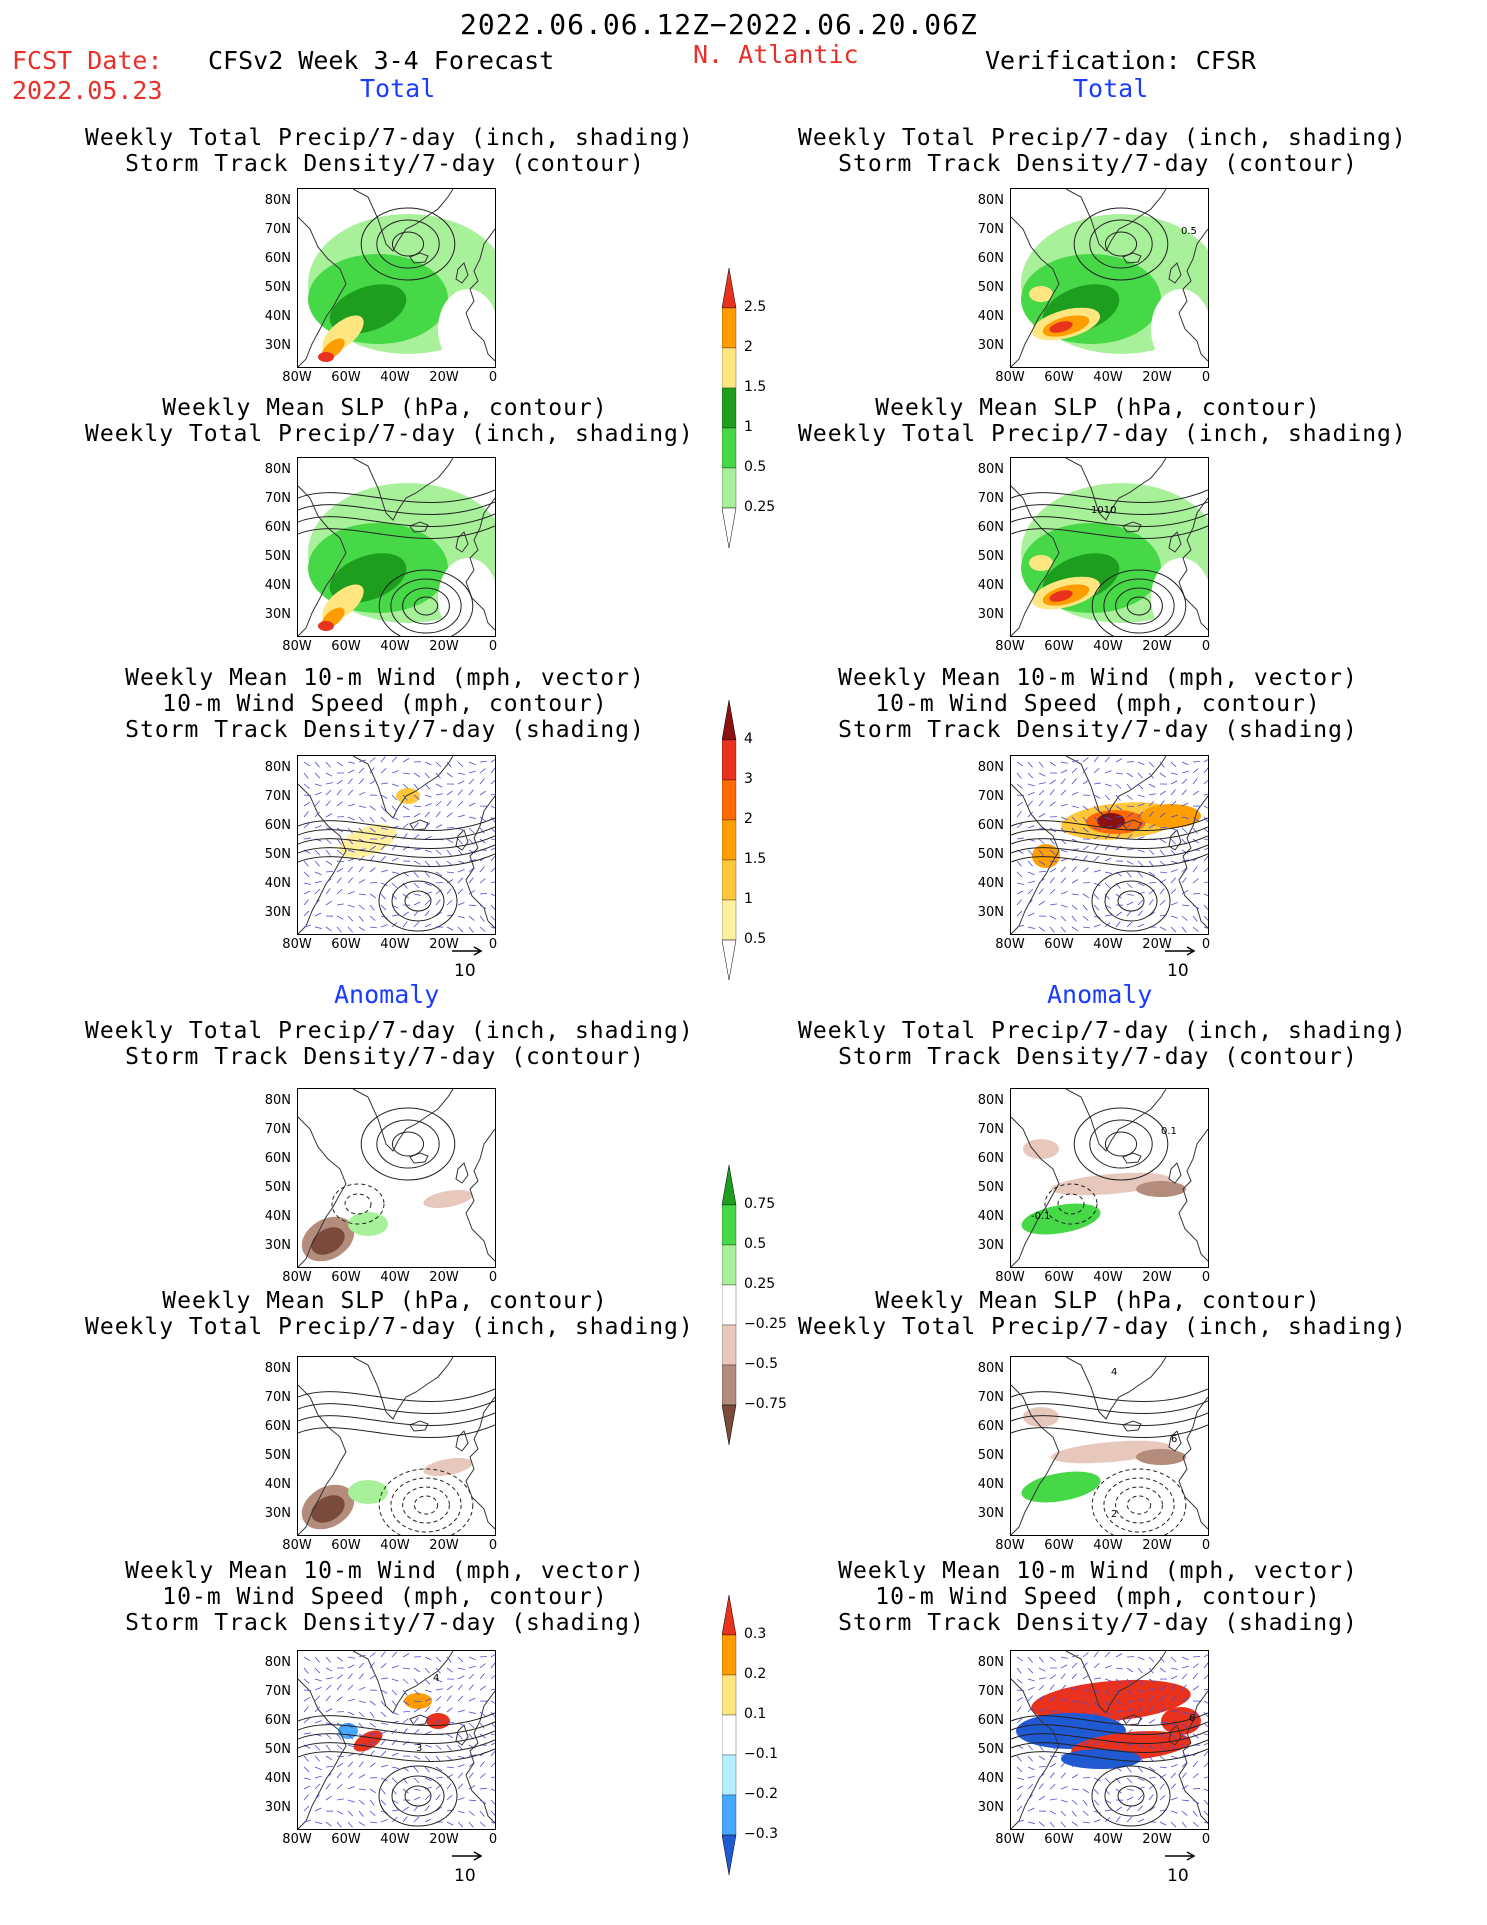 This screenshot has width=1487, height=1925. I want to click on wind-vectors, so click(399, 844).